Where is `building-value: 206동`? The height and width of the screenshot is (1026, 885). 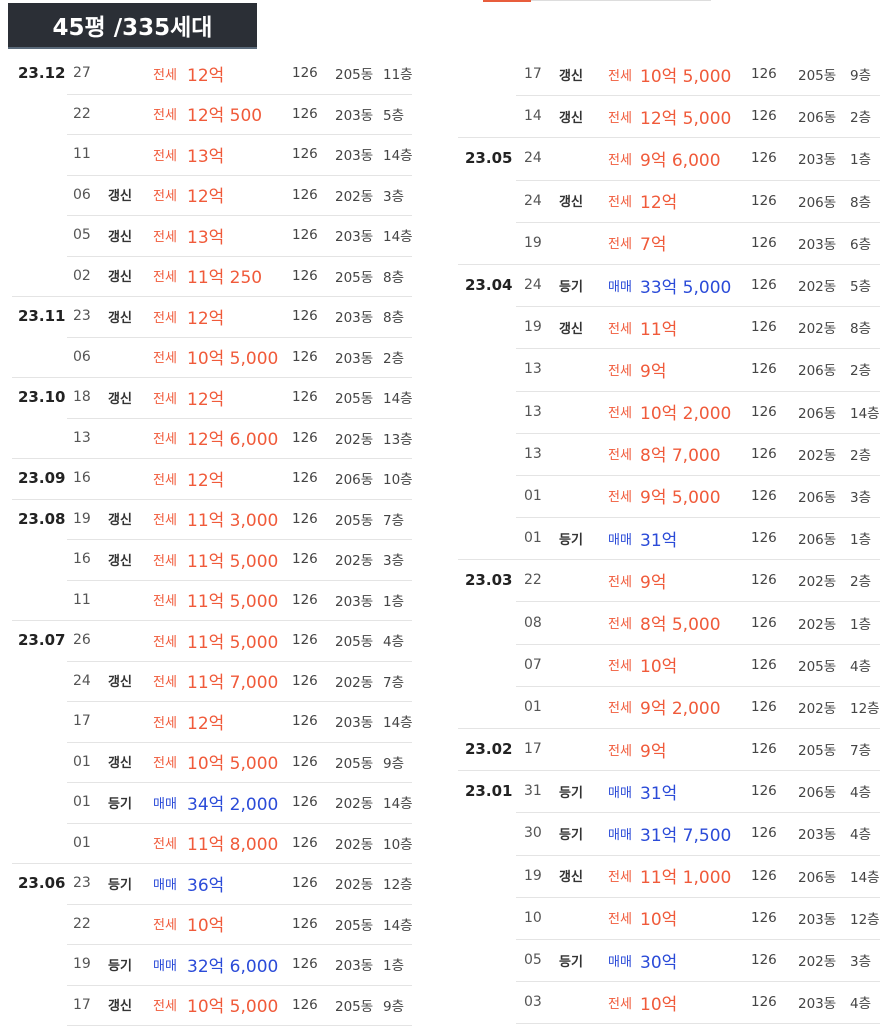 building-value: 206동 is located at coordinates (817, 118).